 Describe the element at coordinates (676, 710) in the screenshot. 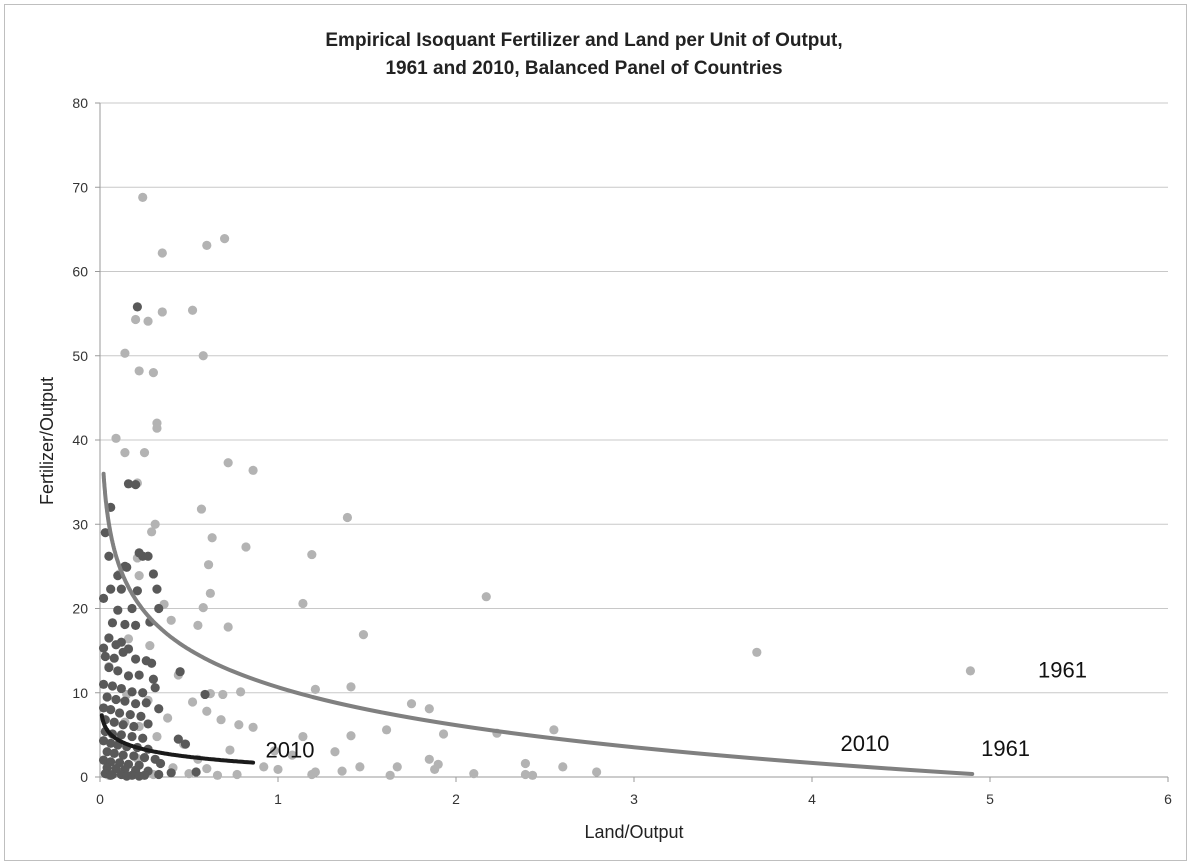

I see `annotations: 1961 1961 2010 2010` at that location.